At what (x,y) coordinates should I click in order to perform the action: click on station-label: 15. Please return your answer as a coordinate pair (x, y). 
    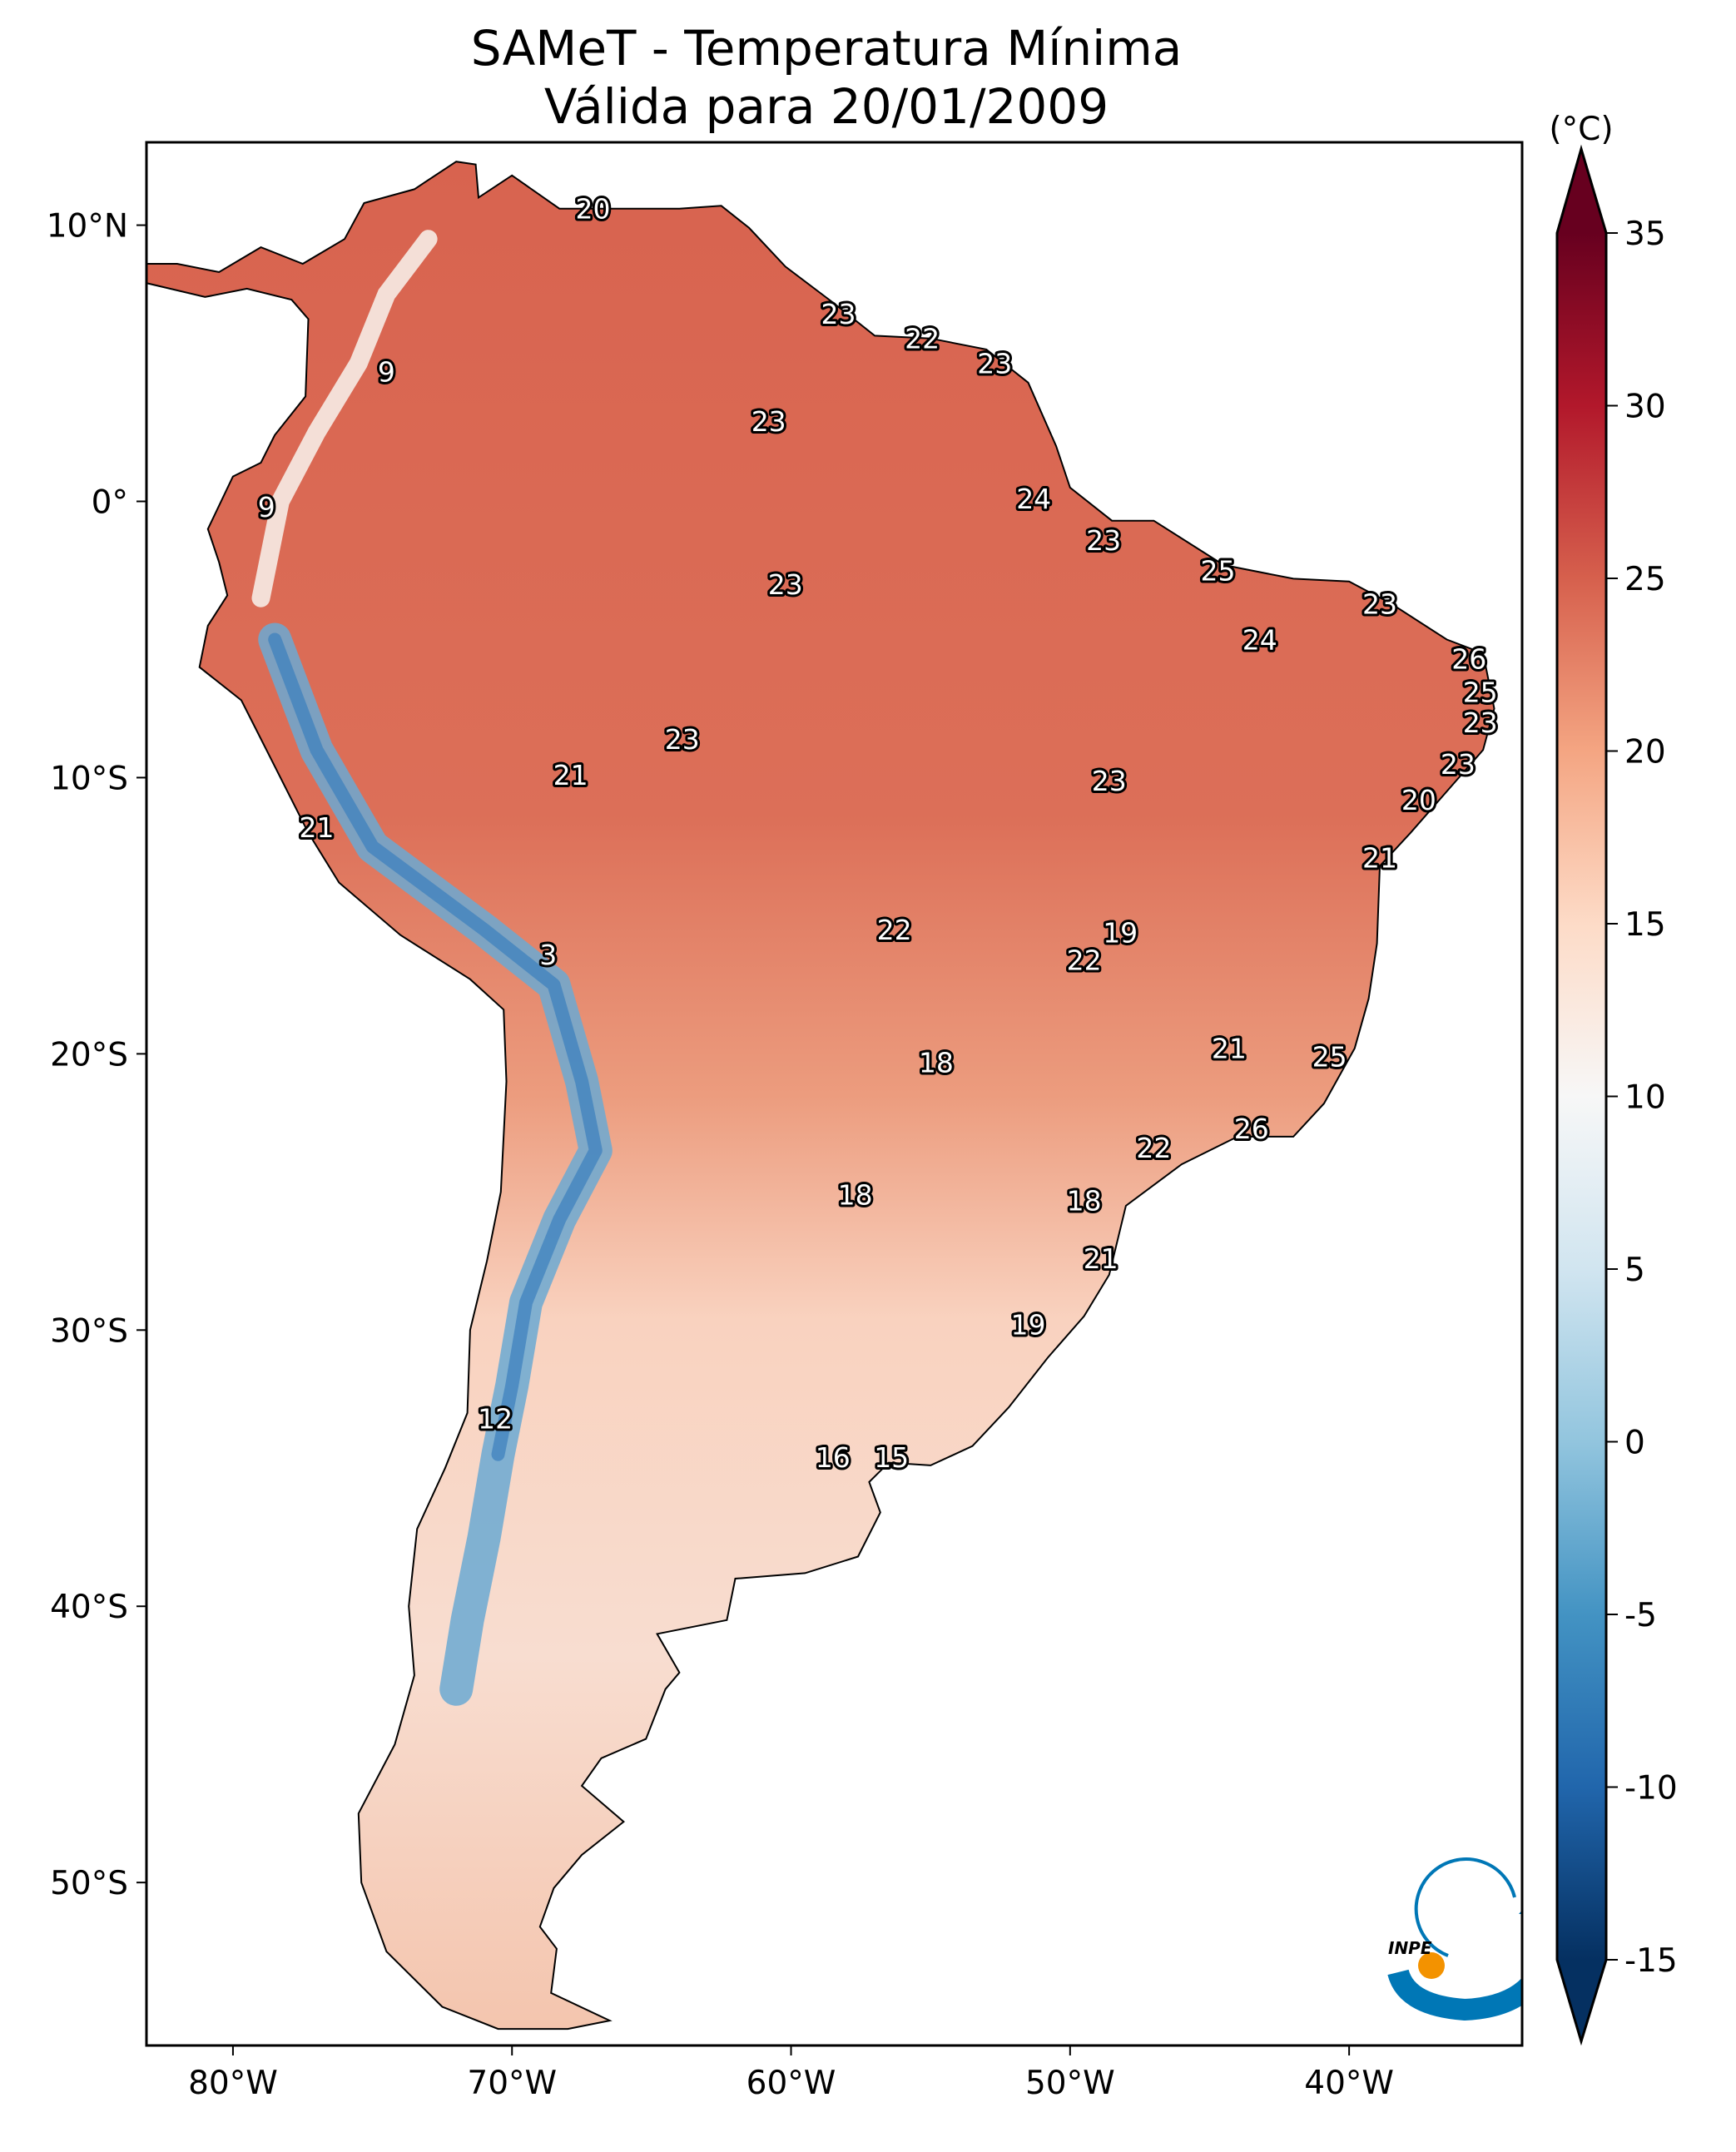
    Looking at the image, I should click on (892, 1457).